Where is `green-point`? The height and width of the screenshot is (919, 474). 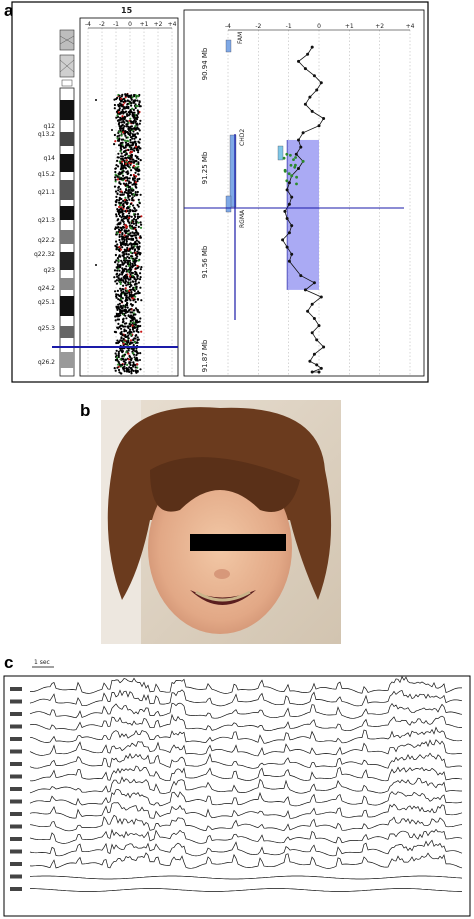
green-point is located at coordinates (287, 181).